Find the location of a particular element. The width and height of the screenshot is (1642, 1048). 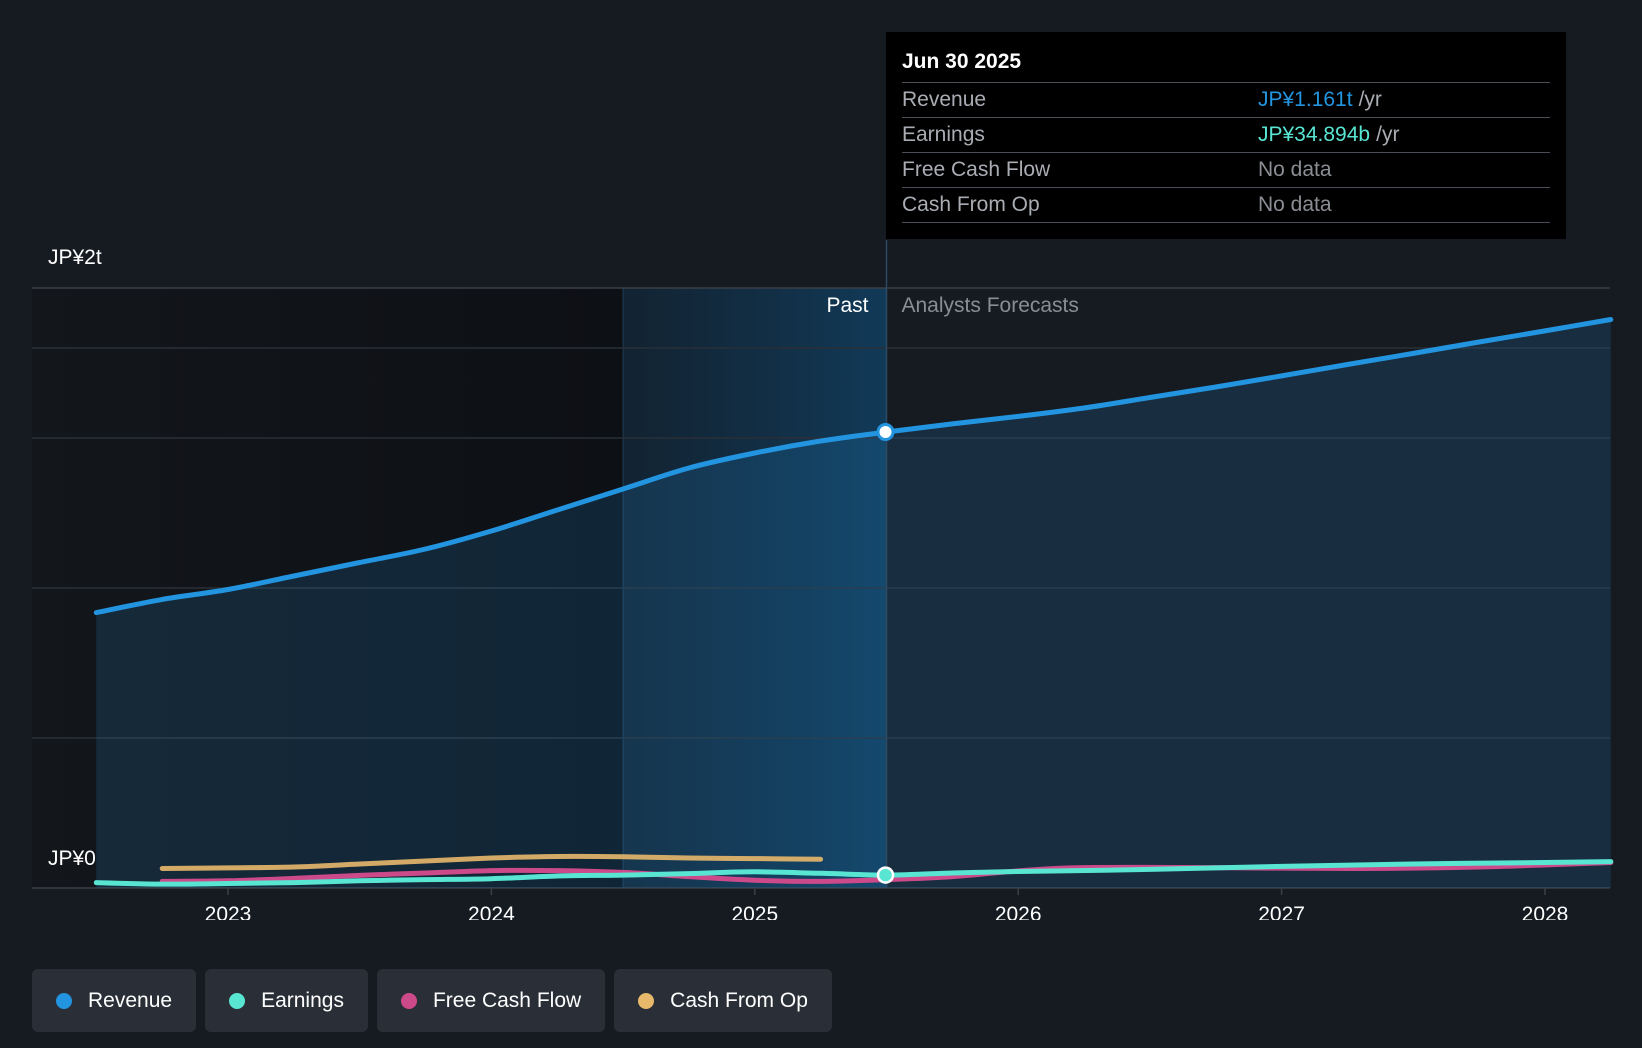

tooltip-label: Revenue is located at coordinates (944, 99).